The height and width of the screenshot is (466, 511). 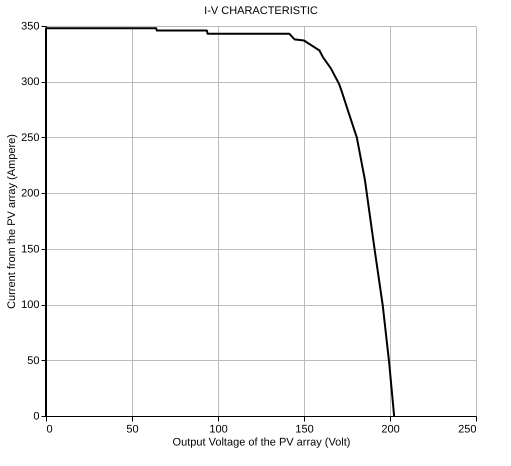 What do you see at coordinates (132, 430) in the screenshot?
I see `x-tick-label: 50` at bounding box center [132, 430].